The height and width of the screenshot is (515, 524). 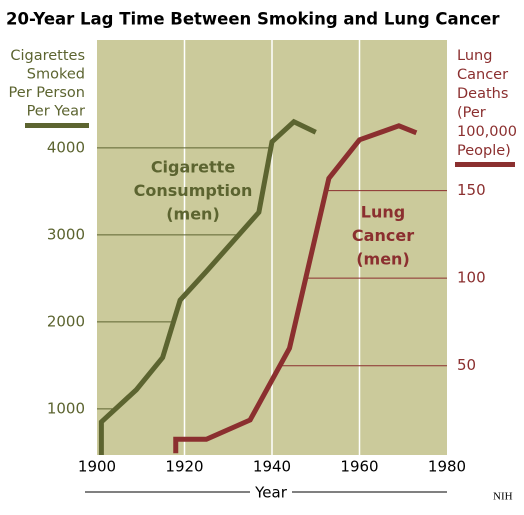 What do you see at coordinates (383, 212) in the screenshot?
I see `series-annotation: Lung` at bounding box center [383, 212].